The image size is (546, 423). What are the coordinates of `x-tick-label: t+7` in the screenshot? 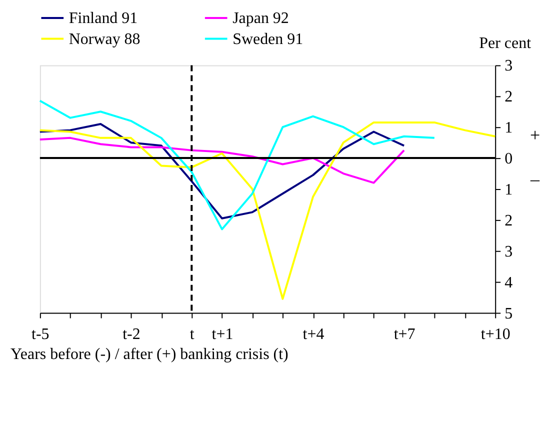 It's located at (405, 335).